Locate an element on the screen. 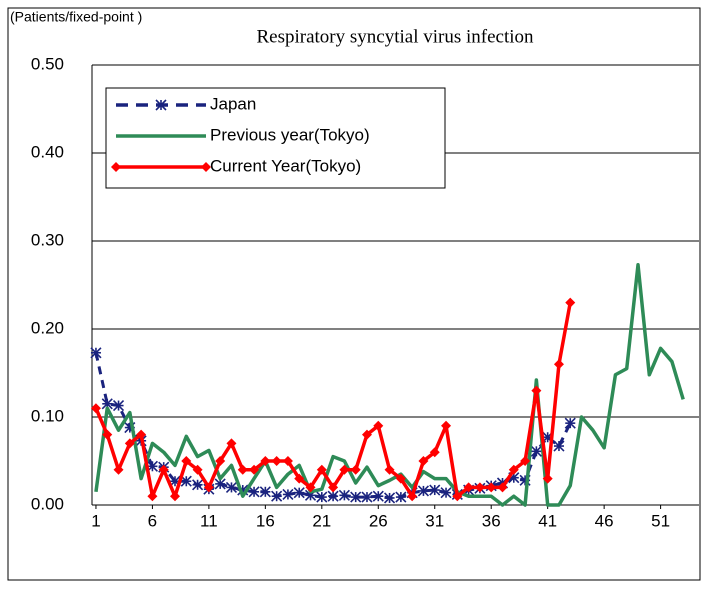  x-tick-label: 21 is located at coordinates (321, 520).